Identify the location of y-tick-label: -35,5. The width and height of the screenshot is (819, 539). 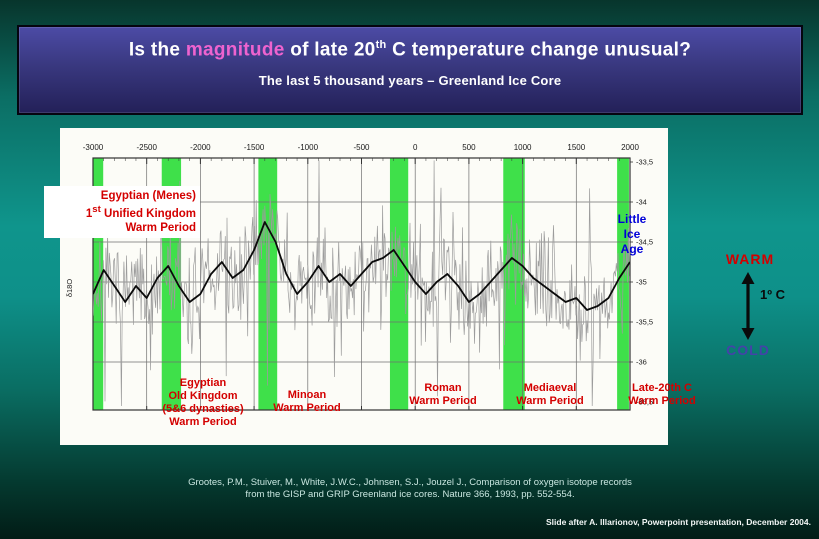
(644, 322).